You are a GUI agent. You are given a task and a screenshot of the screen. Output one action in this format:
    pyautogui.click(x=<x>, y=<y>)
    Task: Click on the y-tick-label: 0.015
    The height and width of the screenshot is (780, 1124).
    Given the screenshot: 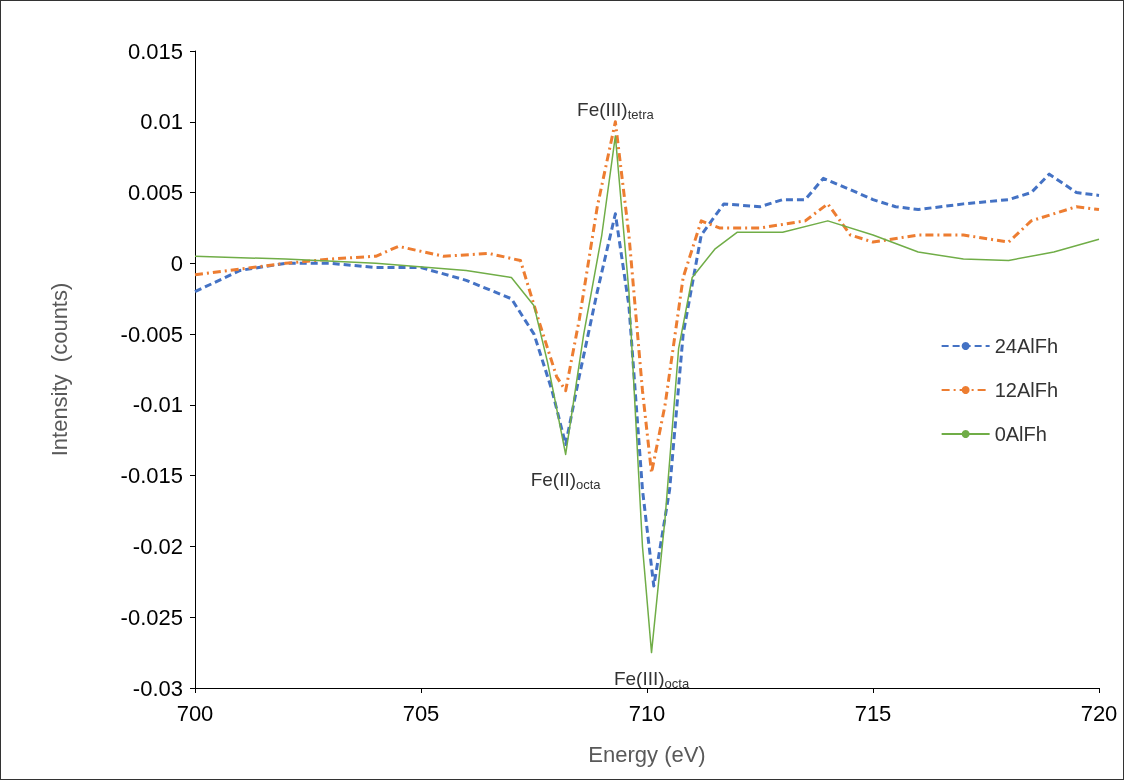 What is the action you would take?
    pyautogui.click(x=155, y=51)
    